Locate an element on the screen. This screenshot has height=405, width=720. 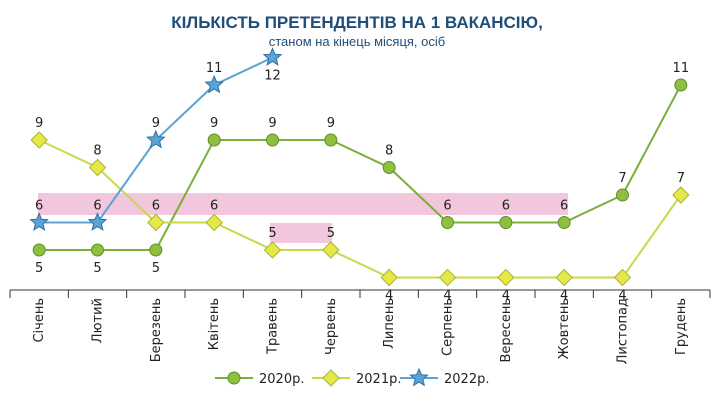
legend-label: 2021р. is located at coordinates (378, 379).